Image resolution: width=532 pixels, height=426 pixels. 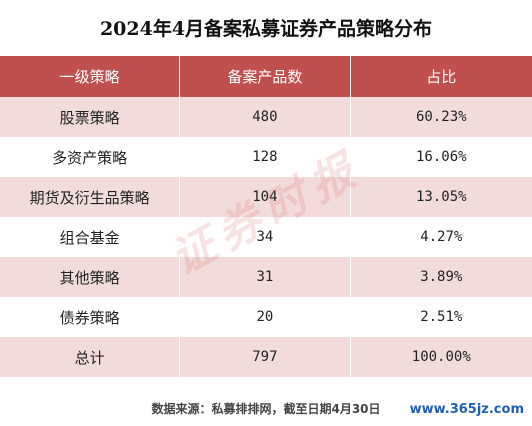 I want to click on share-cell: 100.00%, so click(x=440, y=357).